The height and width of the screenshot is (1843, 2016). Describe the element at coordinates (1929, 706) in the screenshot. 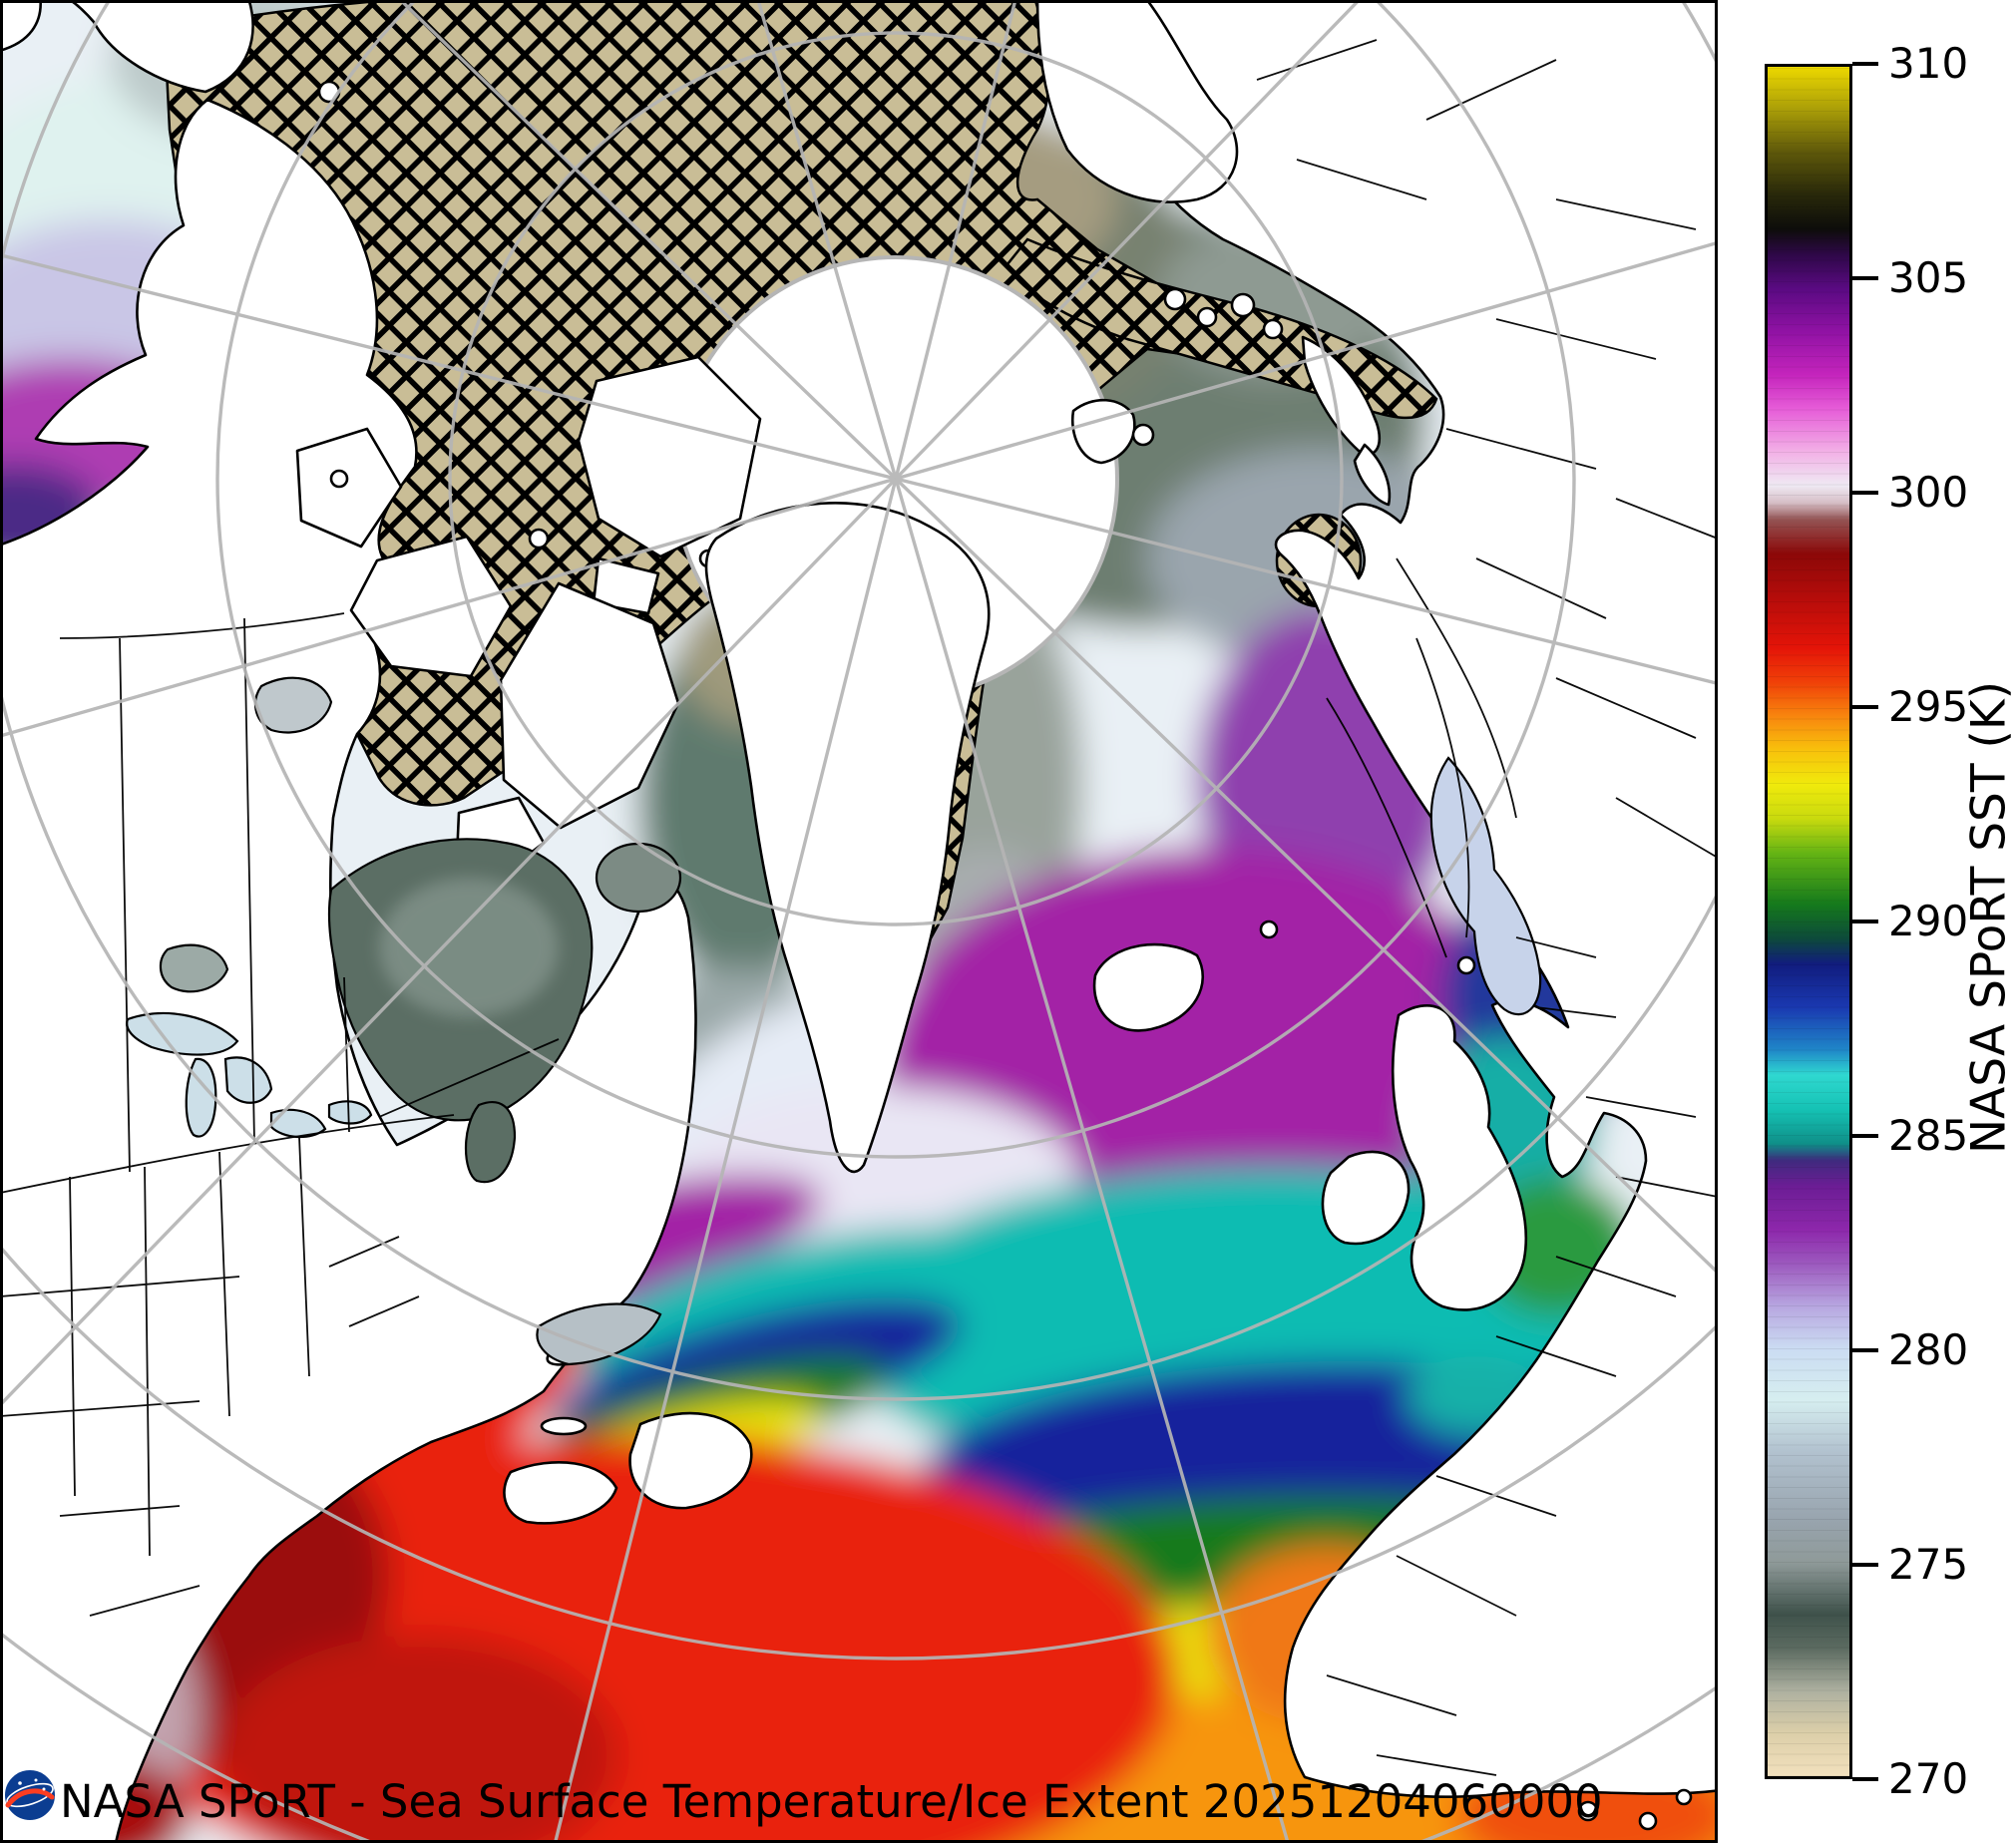

I see `colorbar-tick-label: 295` at that location.